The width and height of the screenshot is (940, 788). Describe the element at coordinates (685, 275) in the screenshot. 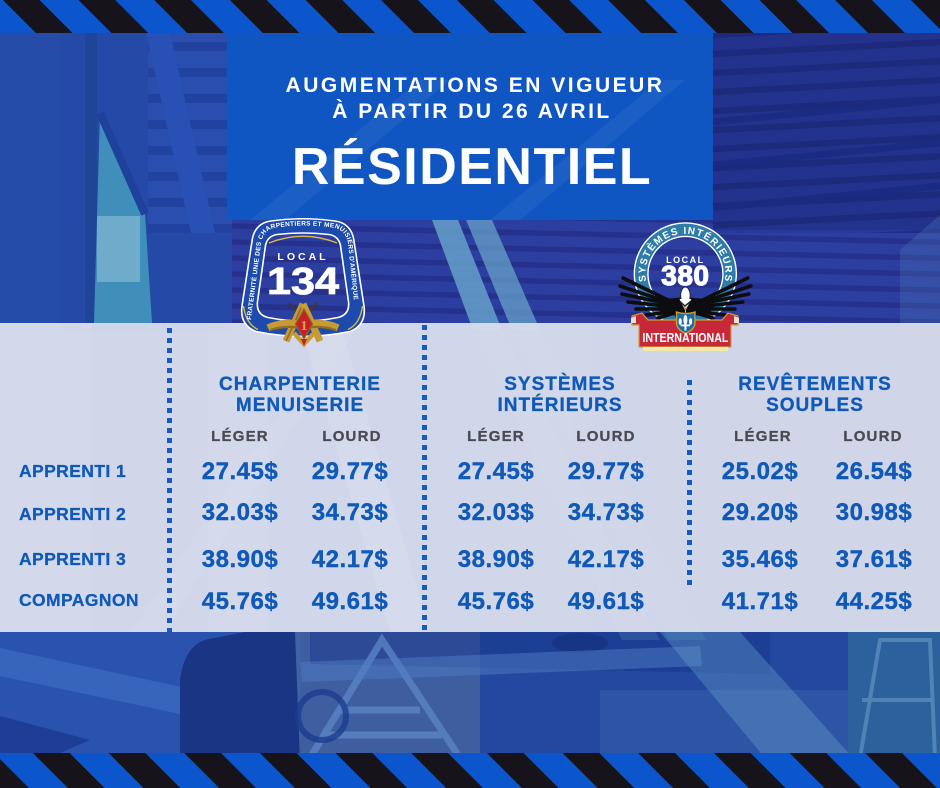

I see `svg-text: 380` at that location.